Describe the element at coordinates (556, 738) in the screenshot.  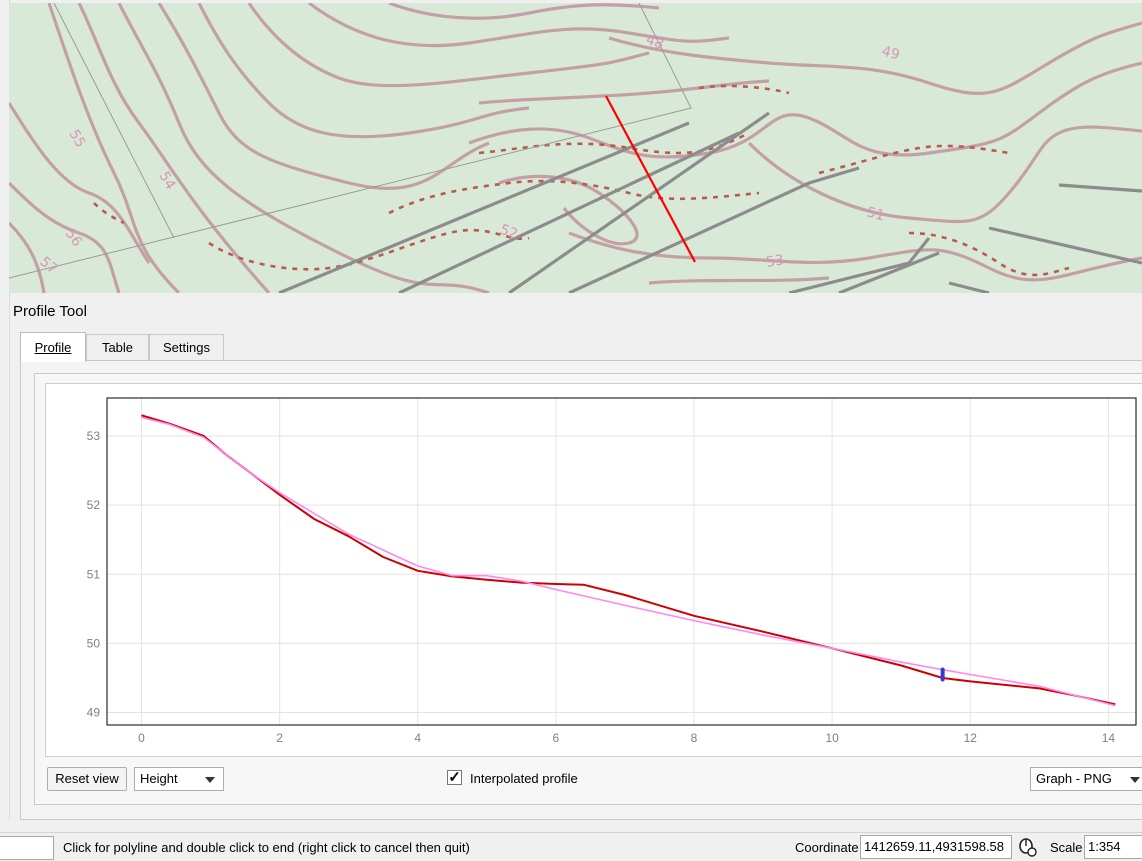
I see `x-tick-label: 6` at that location.